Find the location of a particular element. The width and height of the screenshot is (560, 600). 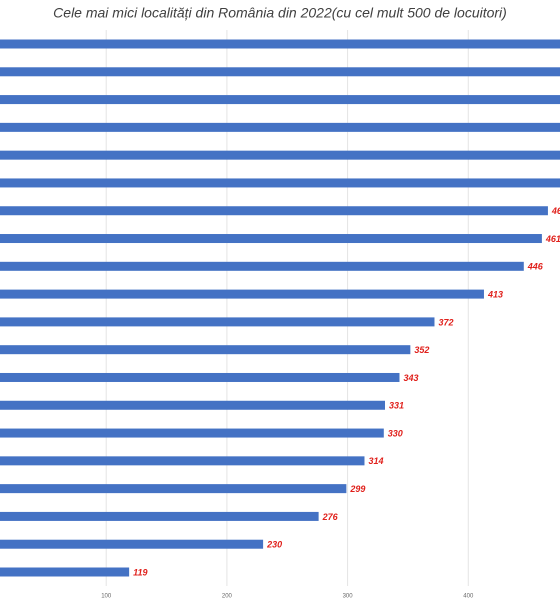

value-label: 330 is located at coordinates (395, 433).